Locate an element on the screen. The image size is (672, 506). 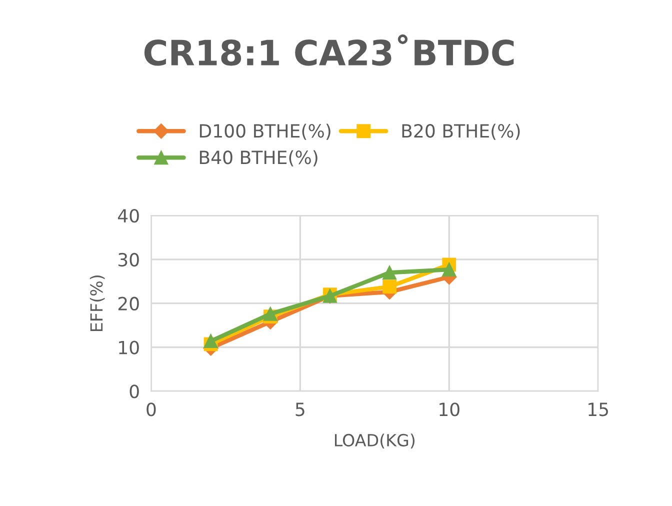
y-tick-label: 30 is located at coordinates (128, 259).